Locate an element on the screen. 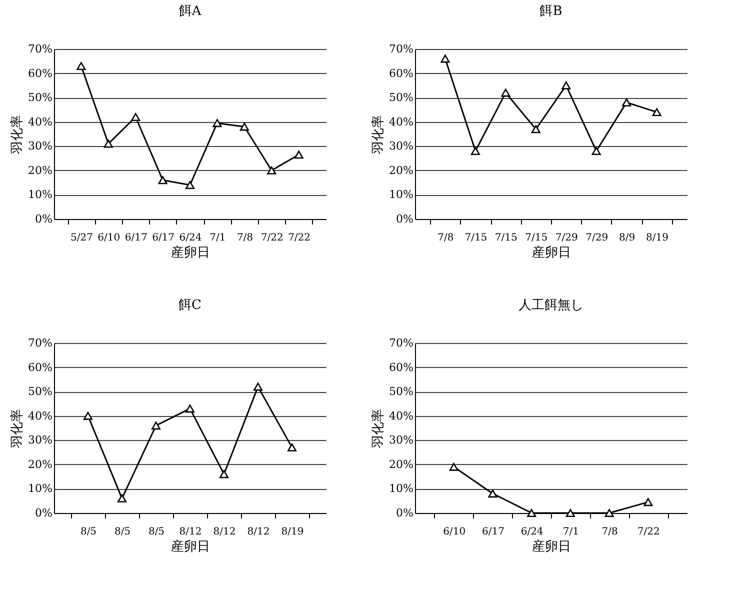 This screenshot has height=612, width=731. x-tick-label: 5/27 is located at coordinates (81, 238).